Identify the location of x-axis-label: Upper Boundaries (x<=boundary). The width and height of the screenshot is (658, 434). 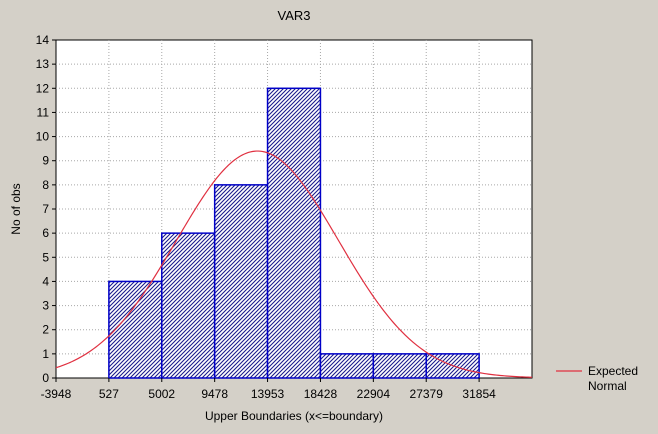
(294, 416).